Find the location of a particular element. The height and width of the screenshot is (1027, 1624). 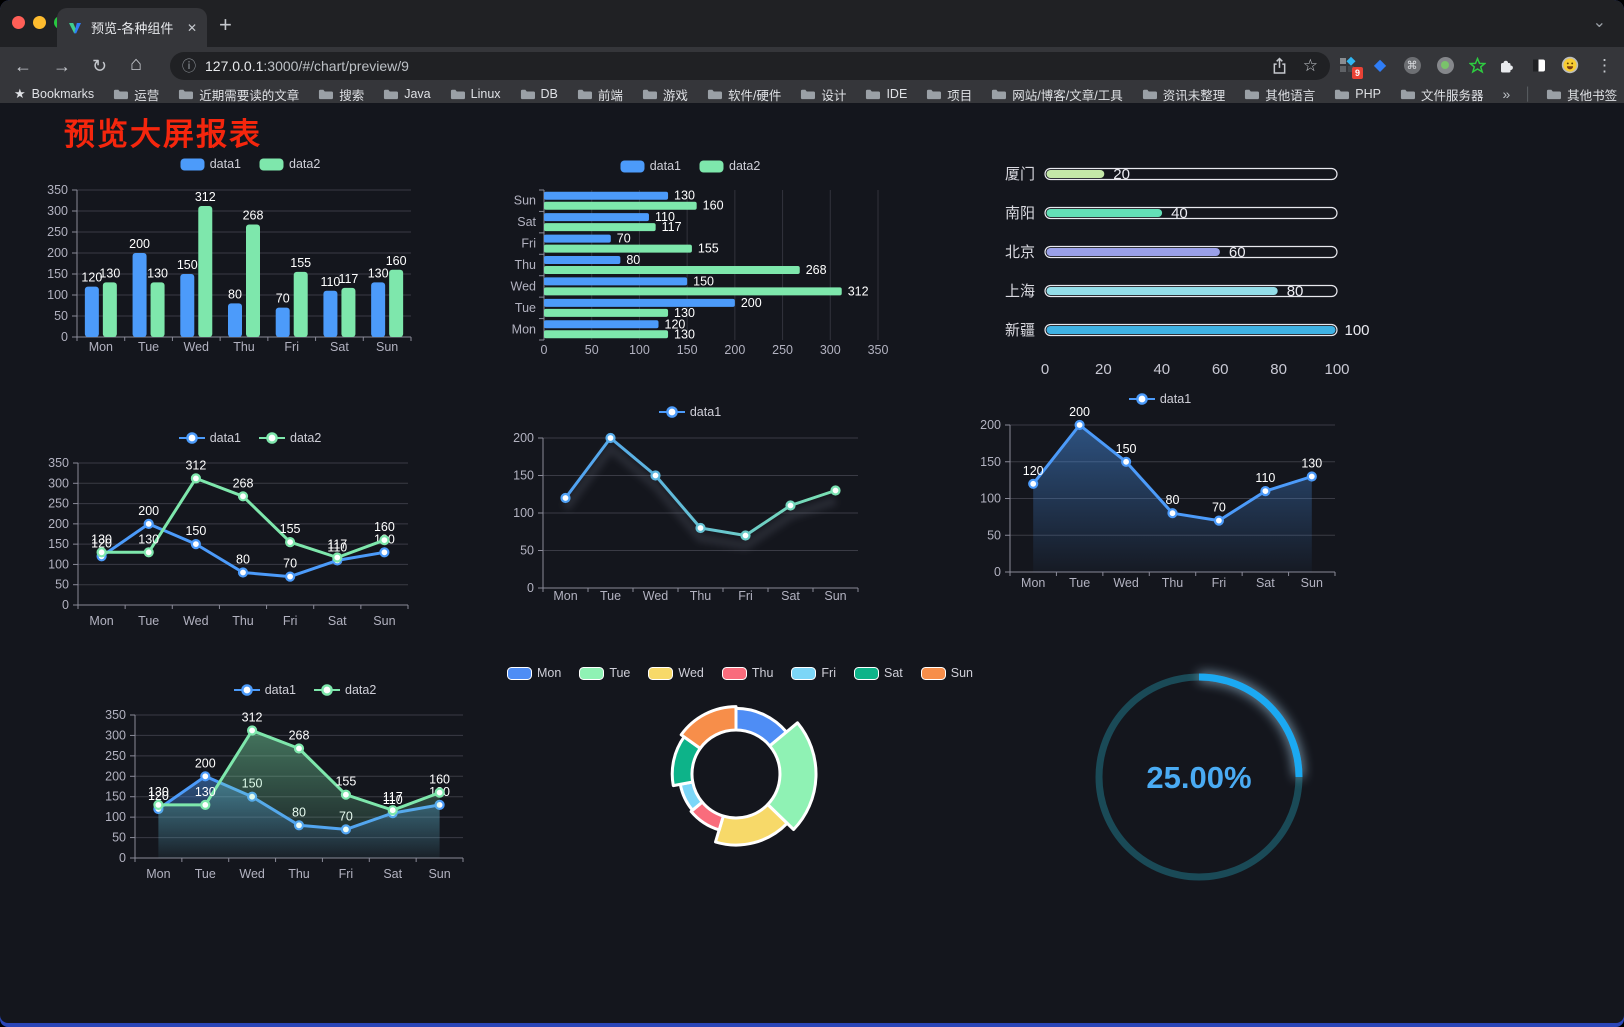

tab-search-chevron-icon: ⌄ is located at coordinates (1599, 22).